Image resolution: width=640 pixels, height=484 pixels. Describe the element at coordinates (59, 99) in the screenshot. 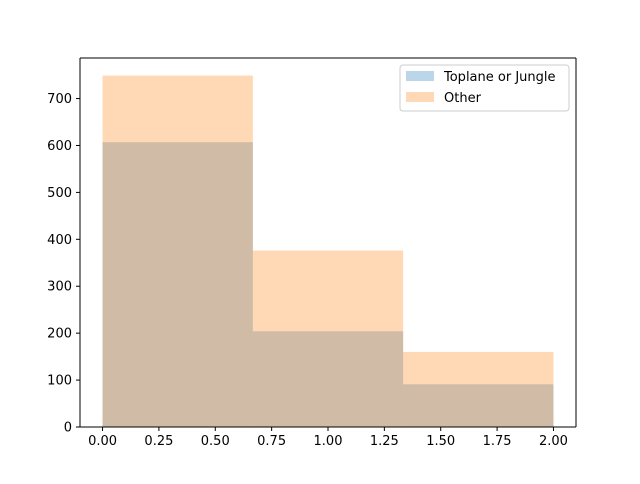

I see `y-tick-label: 700` at that location.